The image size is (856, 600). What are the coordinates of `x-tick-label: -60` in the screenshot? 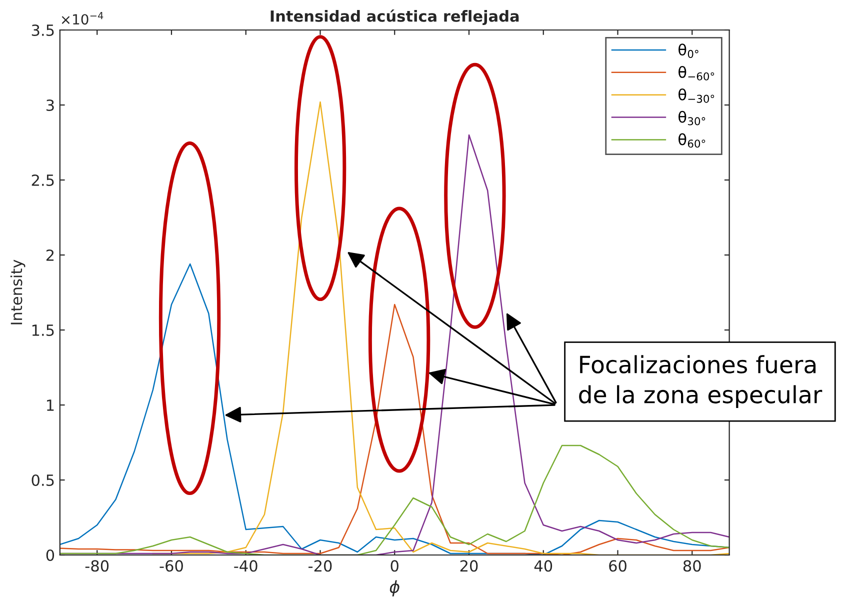 It's located at (171, 566).